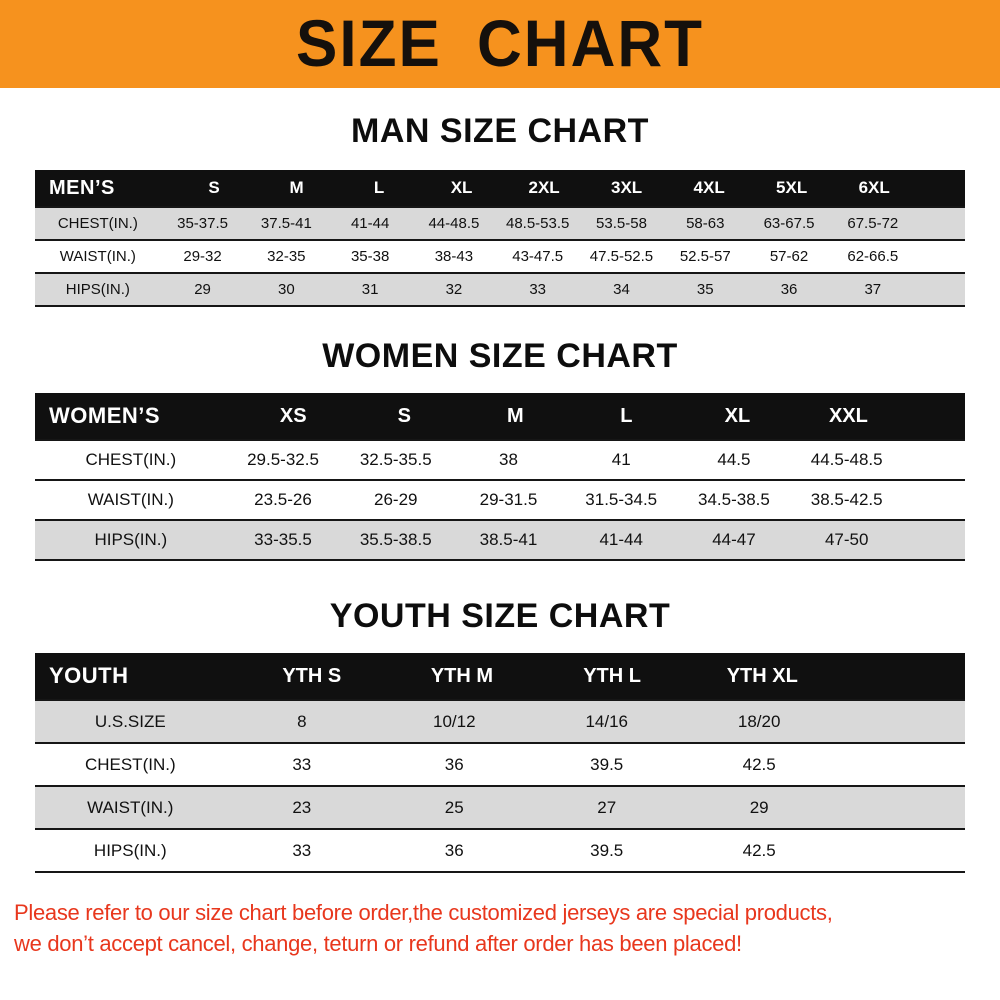  I want to click on value-cell: 8, so click(302, 721).